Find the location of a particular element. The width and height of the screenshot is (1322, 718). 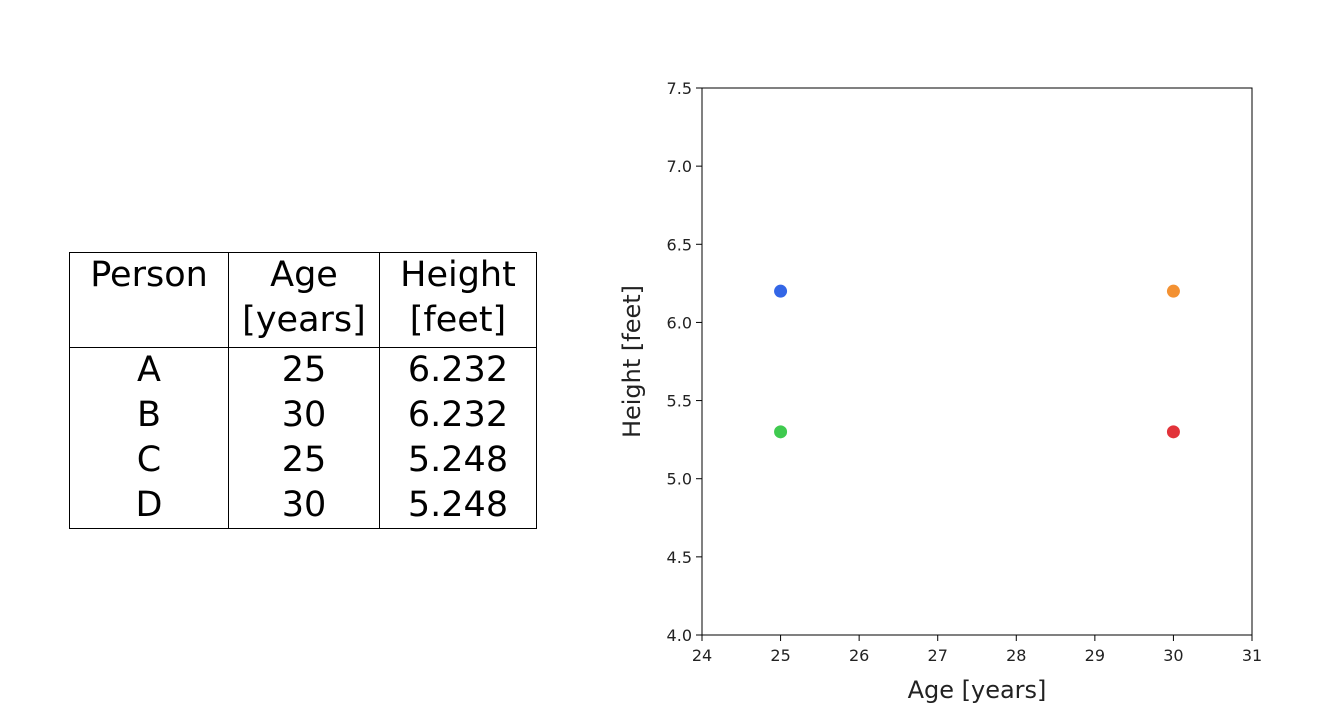

y-tick-label: 7.5 is located at coordinates (679, 88).